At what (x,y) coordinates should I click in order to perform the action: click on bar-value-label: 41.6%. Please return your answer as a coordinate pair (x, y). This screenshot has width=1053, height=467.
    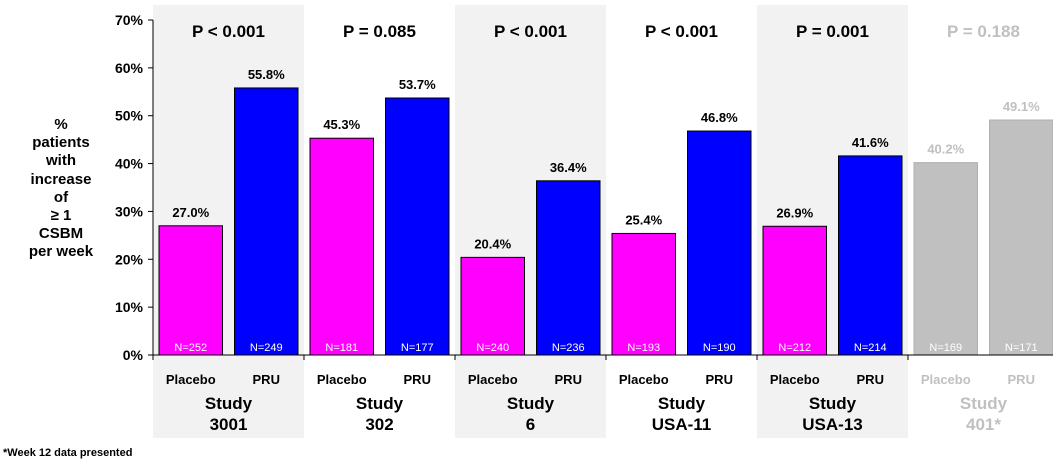
    Looking at the image, I should click on (870, 142).